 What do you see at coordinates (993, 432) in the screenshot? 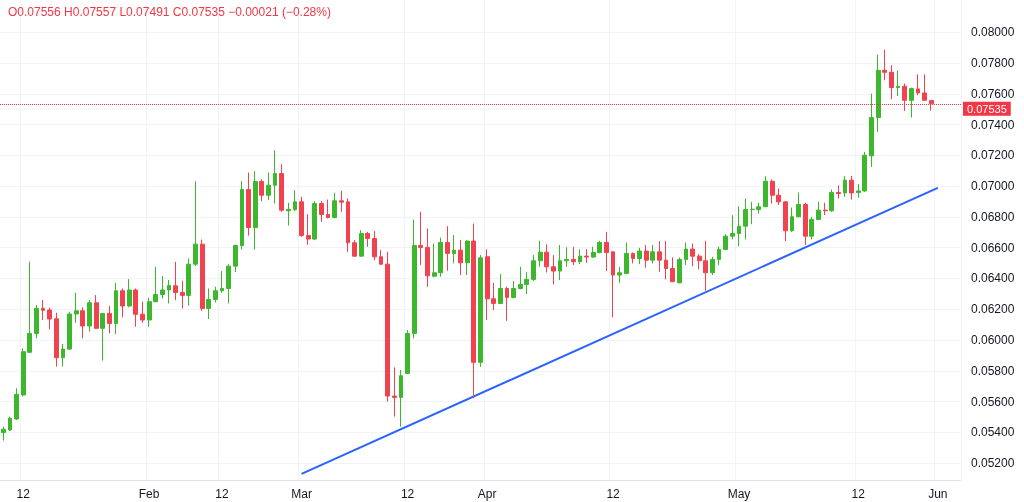
I see `y-tick-label: 0.05400` at bounding box center [993, 432].